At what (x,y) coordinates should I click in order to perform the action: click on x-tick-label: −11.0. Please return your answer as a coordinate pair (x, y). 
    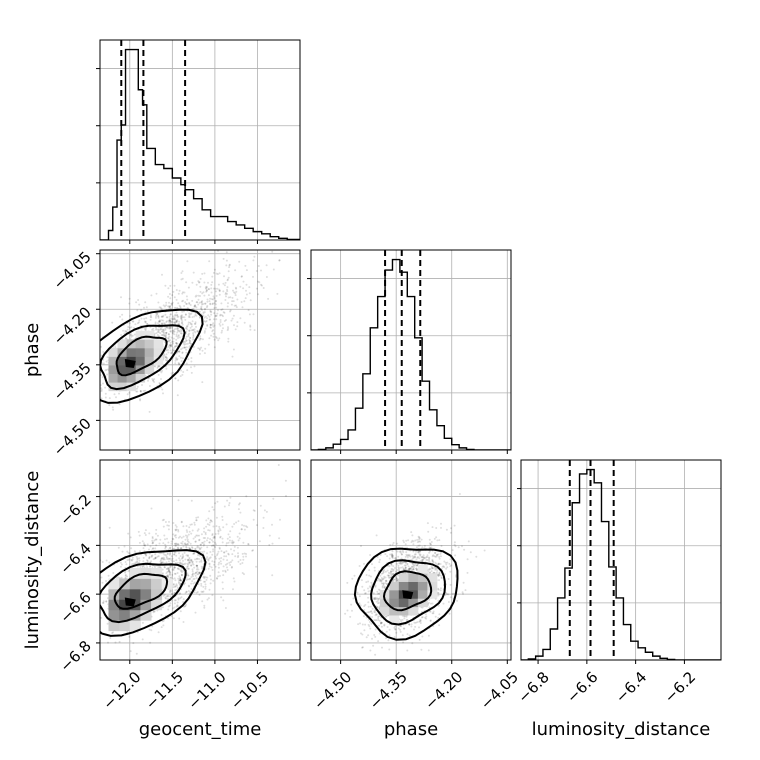
    Looking at the image, I should click on (206, 690).